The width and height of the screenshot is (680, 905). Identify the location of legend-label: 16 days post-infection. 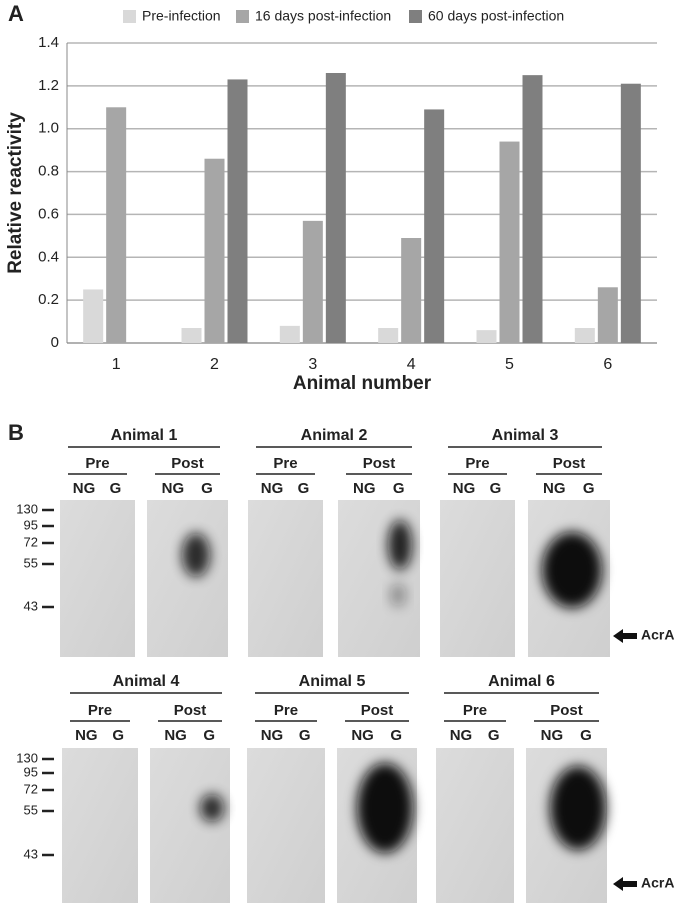
(323, 16).